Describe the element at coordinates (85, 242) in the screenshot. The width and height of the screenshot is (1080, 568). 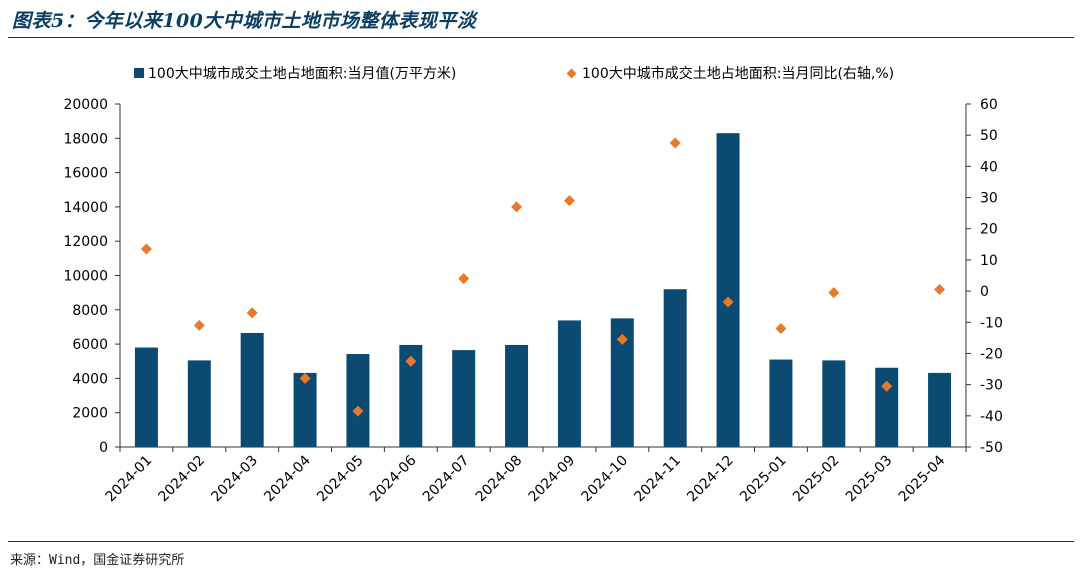
I see `left-tick-label: 12000` at that location.